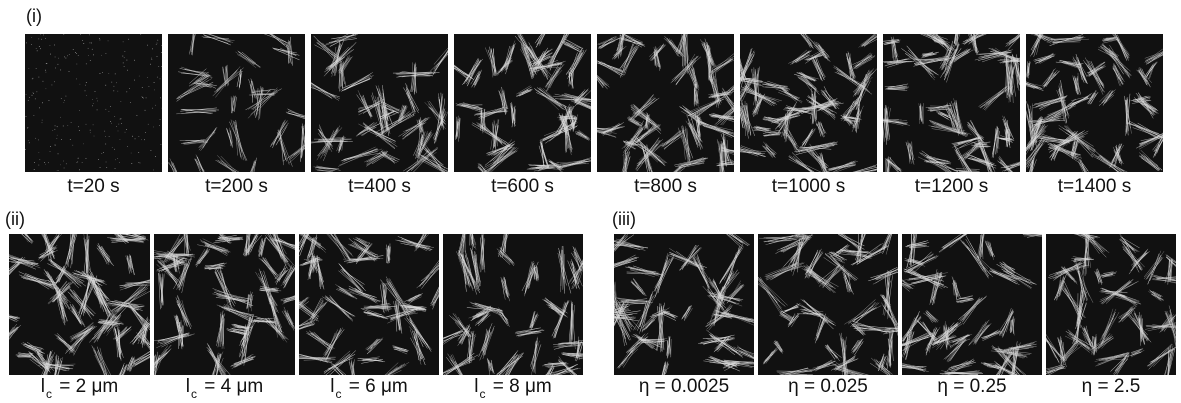 The width and height of the screenshot is (1181, 403). Describe the element at coordinates (79, 388) in the screenshot. I see `caption-lc-2: lc = 2 μm` at that location.